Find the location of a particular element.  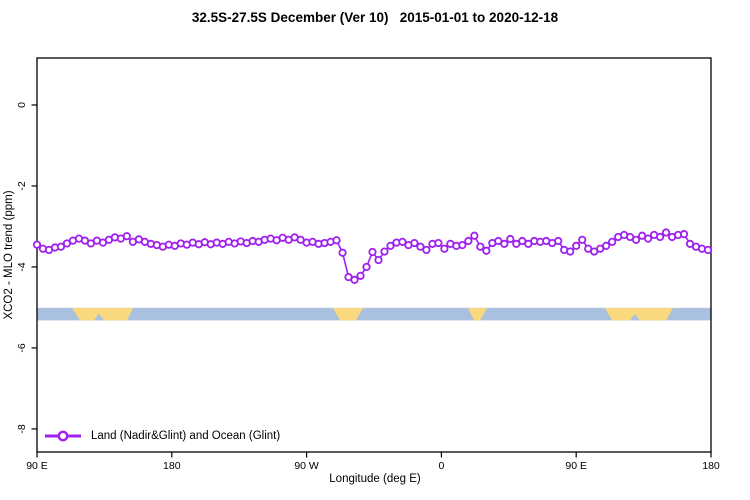

data-series is located at coordinates (372, 256).